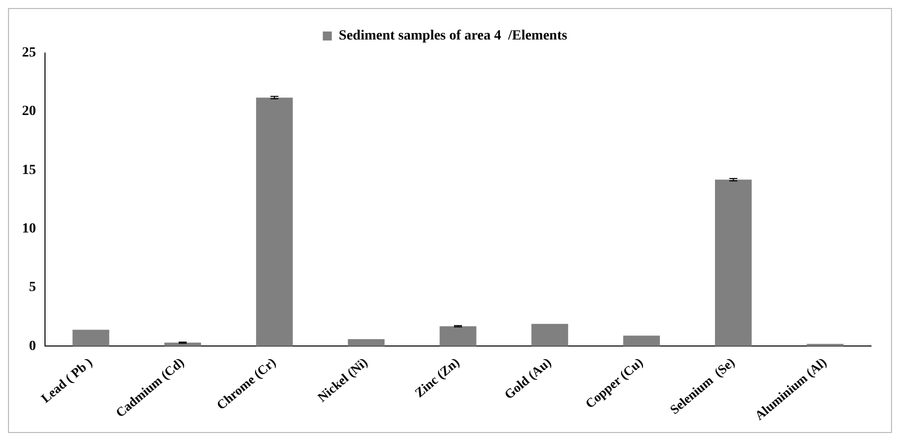  Describe the element at coordinates (32, 288) in the screenshot. I see `y-tick-label: 5` at that location.